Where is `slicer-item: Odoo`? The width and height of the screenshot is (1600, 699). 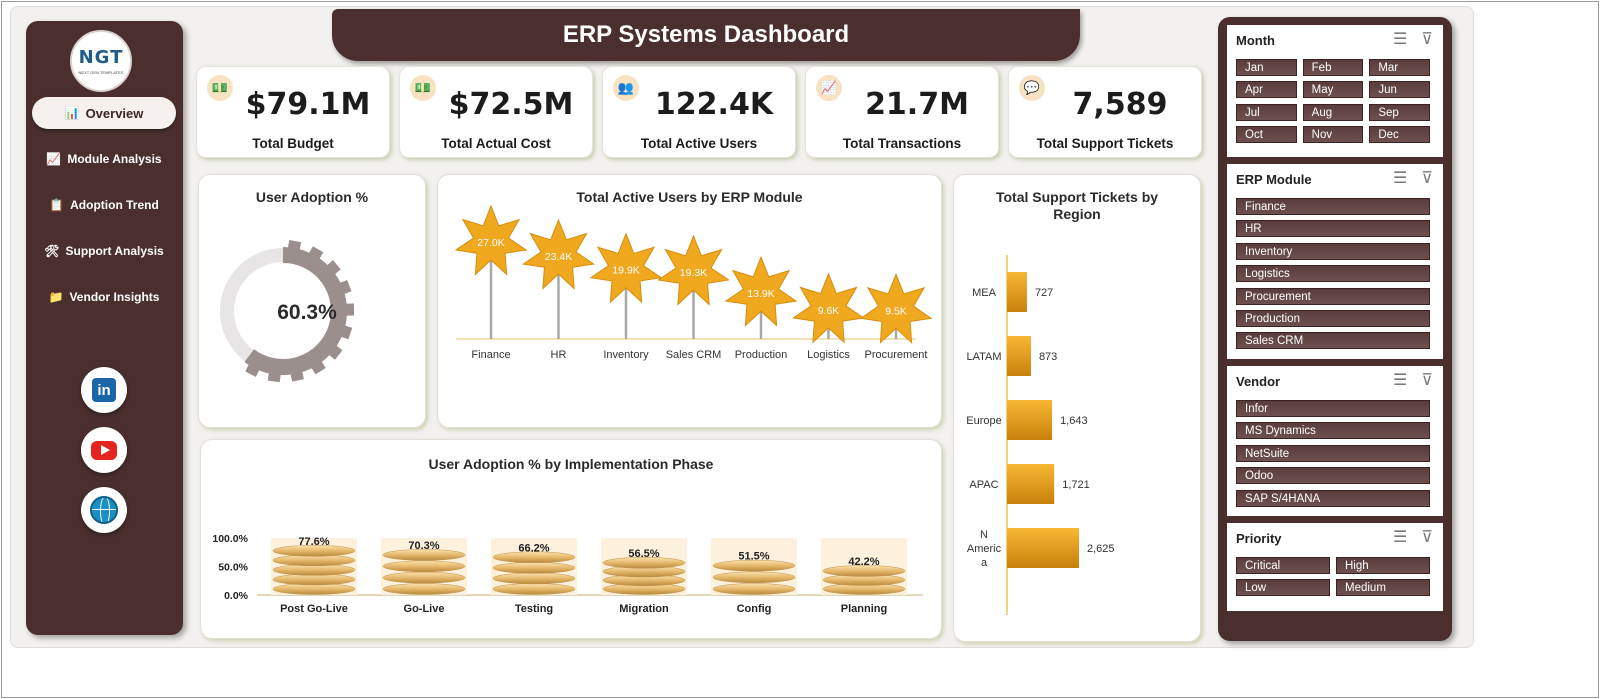
slicer-item: Odoo is located at coordinates (1333, 476).